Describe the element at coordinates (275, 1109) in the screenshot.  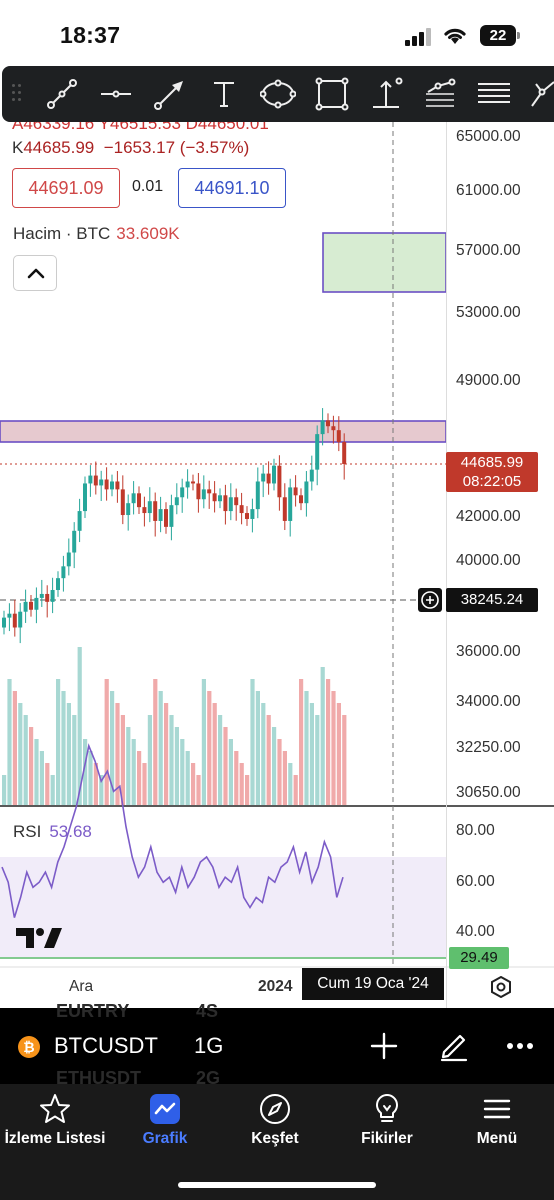
I see `compass-icon` at that location.